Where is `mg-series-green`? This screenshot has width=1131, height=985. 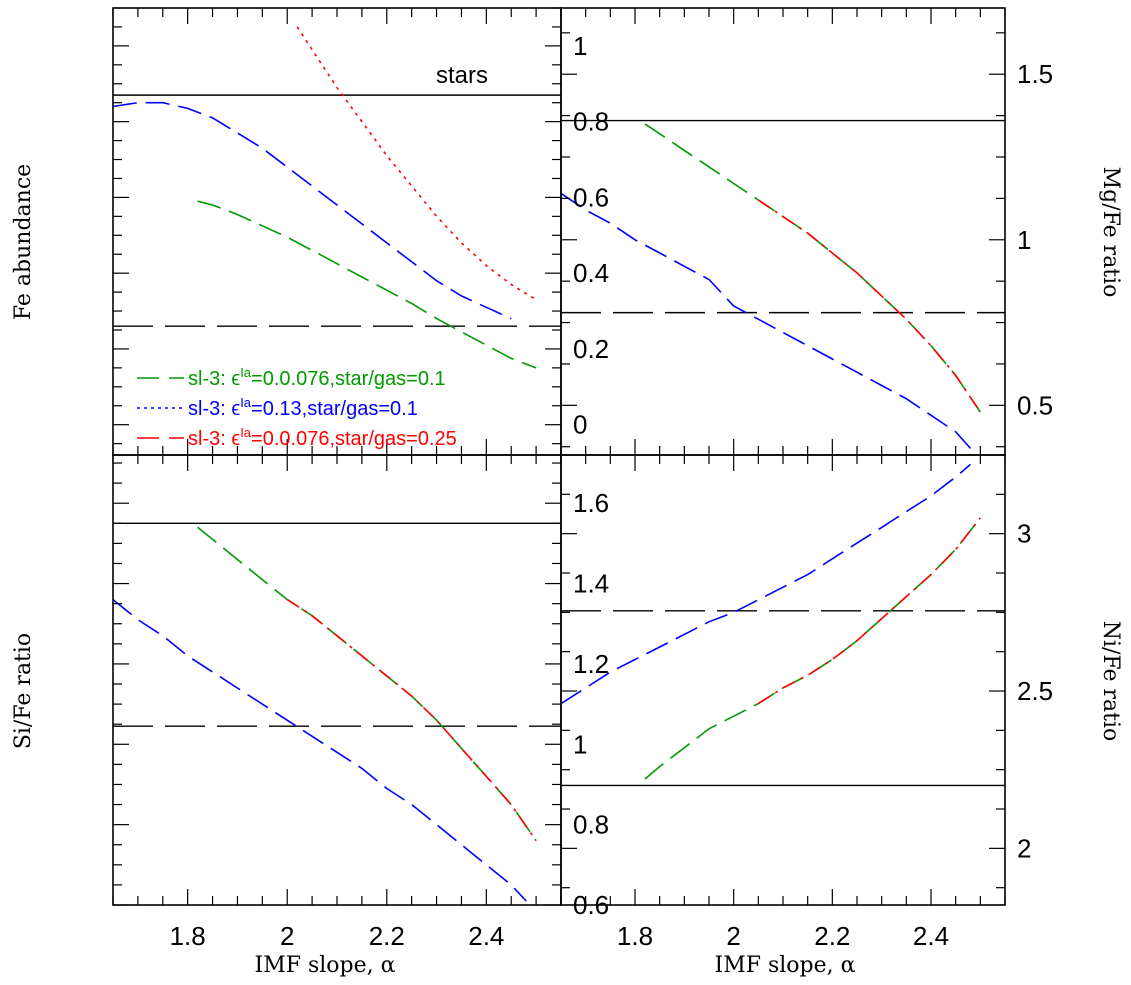 mg-series-green is located at coordinates (812, 268).